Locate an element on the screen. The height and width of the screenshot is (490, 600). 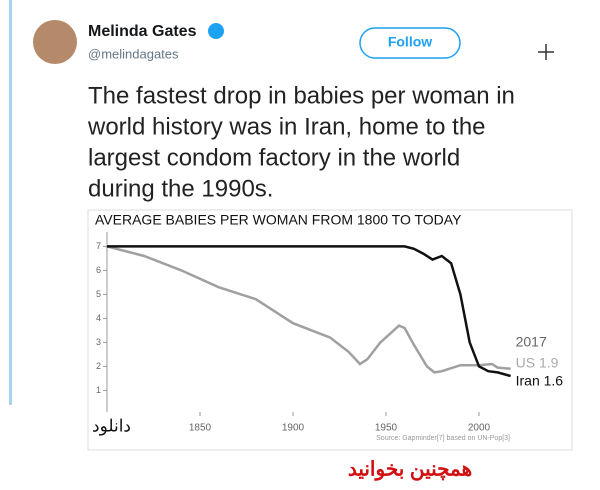
user-name: Melinda Gates is located at coordinates (142, 31).